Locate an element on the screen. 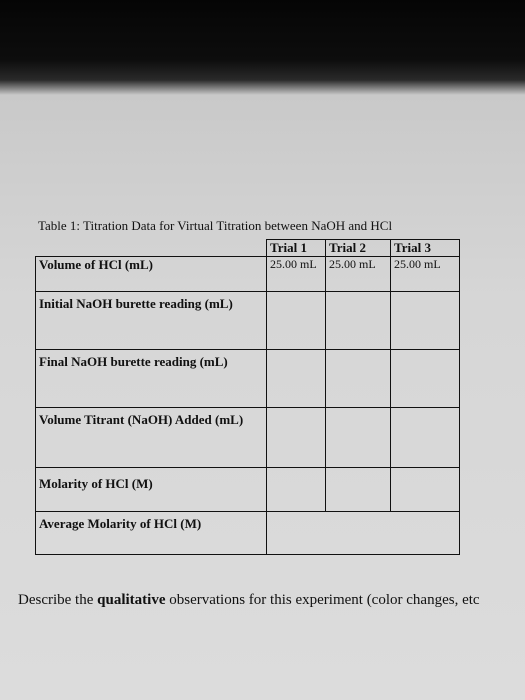 The height and width of the screenshot is (700, 525). merged-cell is located at coordinates (363, 533).